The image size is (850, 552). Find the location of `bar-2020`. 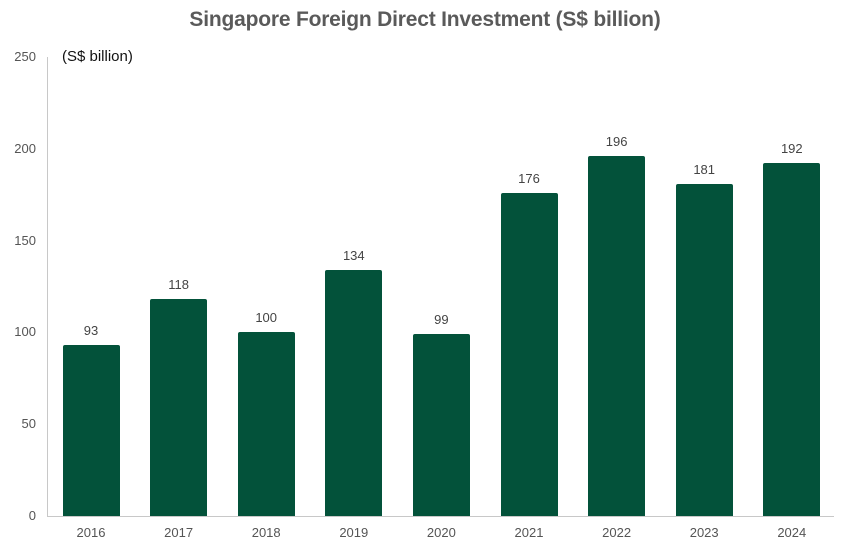

bar-2020 is located at coordinates (441, 425).